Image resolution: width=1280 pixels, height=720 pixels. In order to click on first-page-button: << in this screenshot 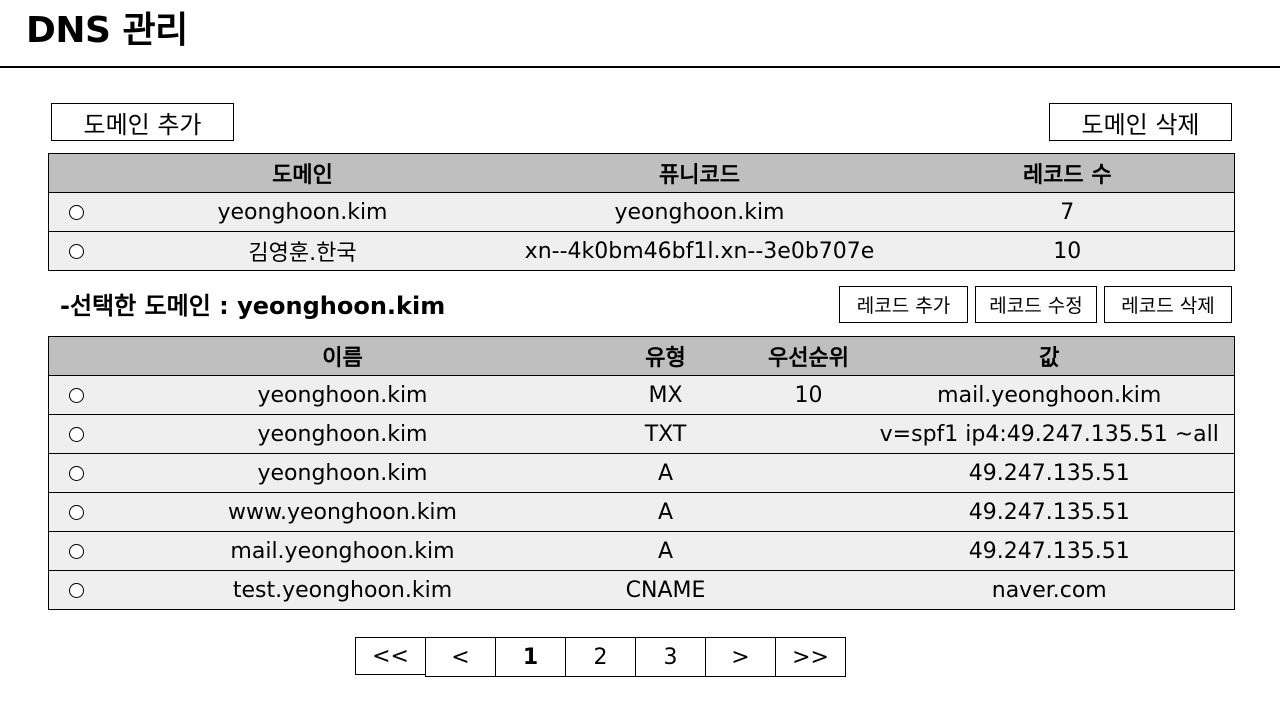, I will do `click(390, 656)`.